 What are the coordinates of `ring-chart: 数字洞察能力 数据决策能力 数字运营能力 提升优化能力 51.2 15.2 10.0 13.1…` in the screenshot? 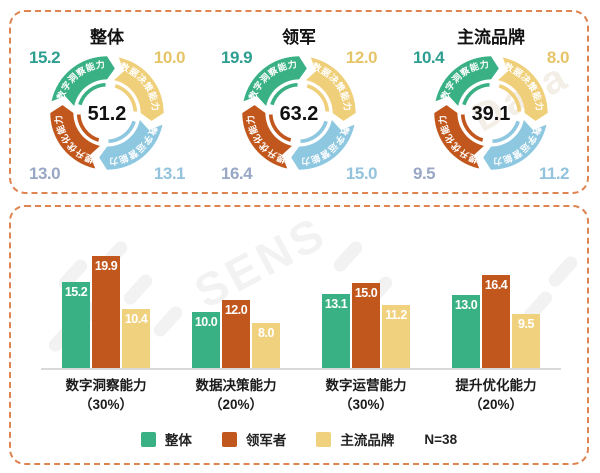 It's located at (107, 116).